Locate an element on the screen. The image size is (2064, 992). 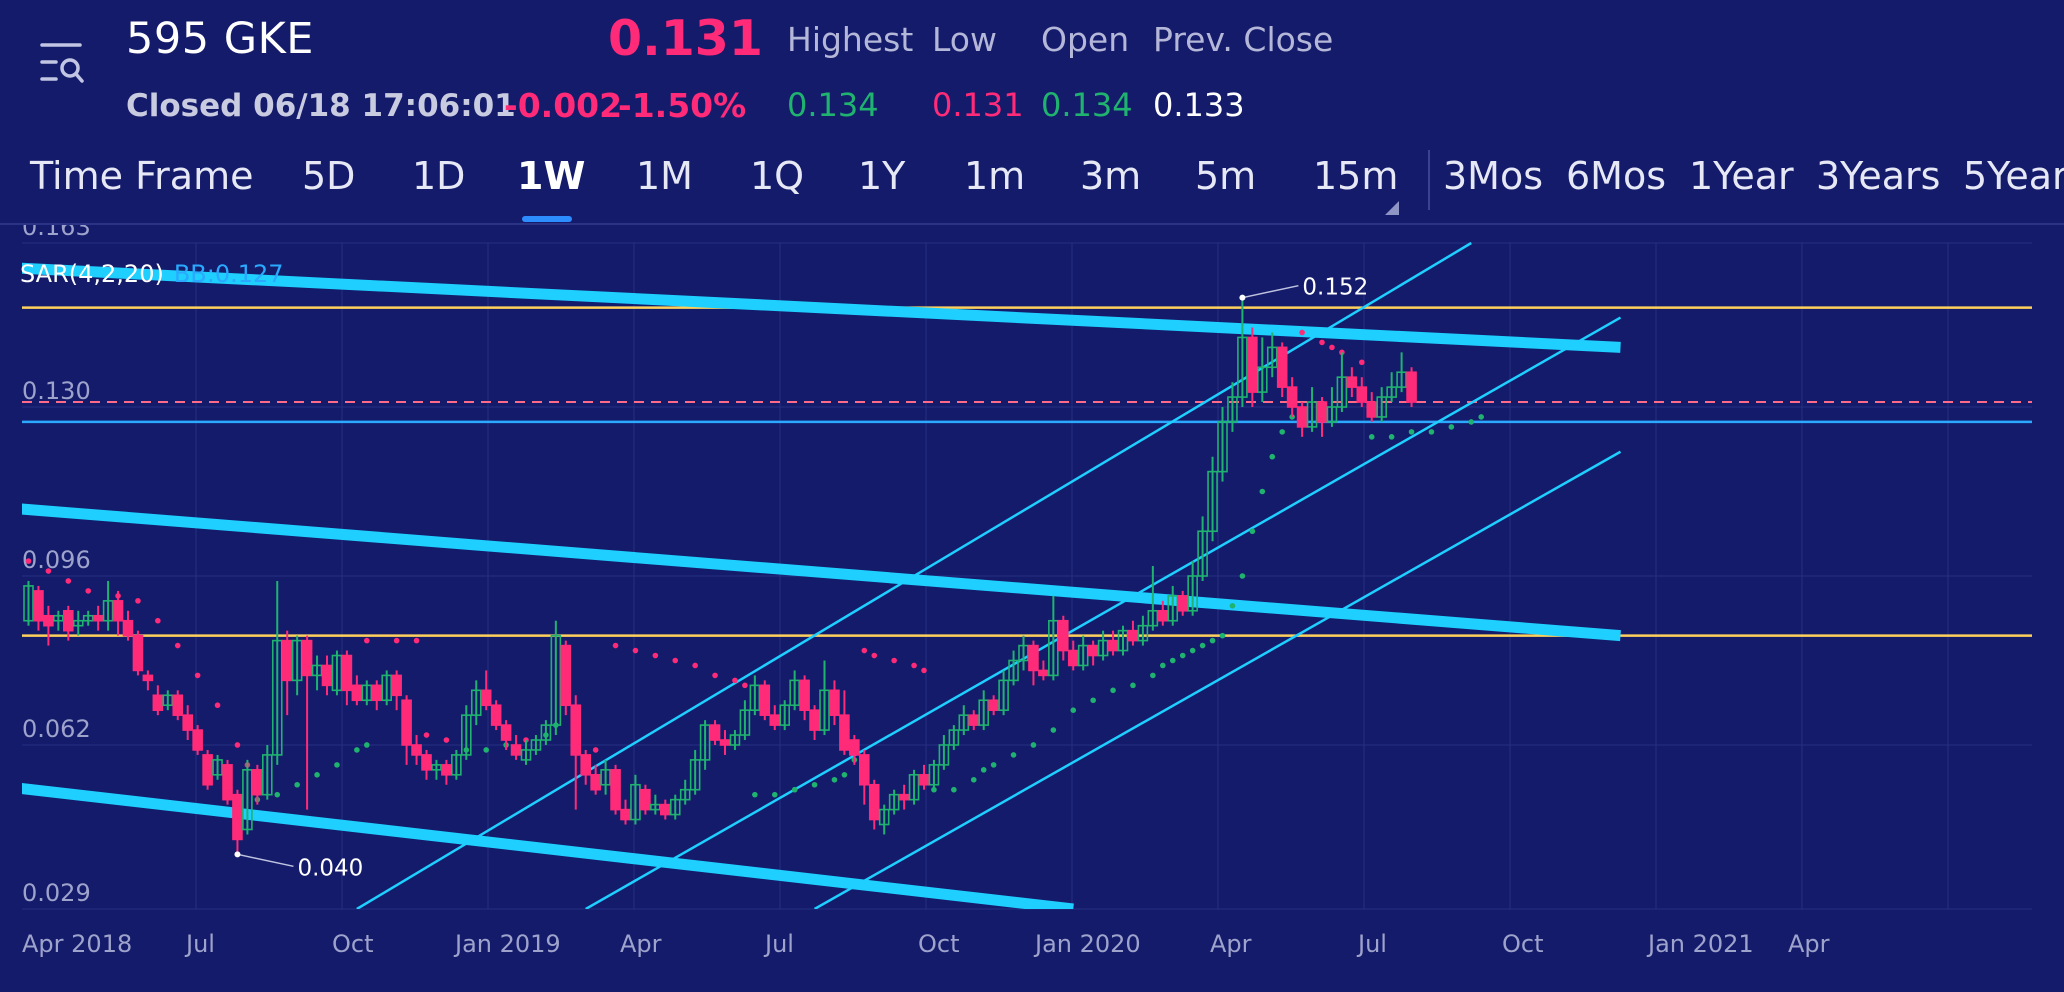
y-tick-label: 0.130 is located at coordinates (56, 391).